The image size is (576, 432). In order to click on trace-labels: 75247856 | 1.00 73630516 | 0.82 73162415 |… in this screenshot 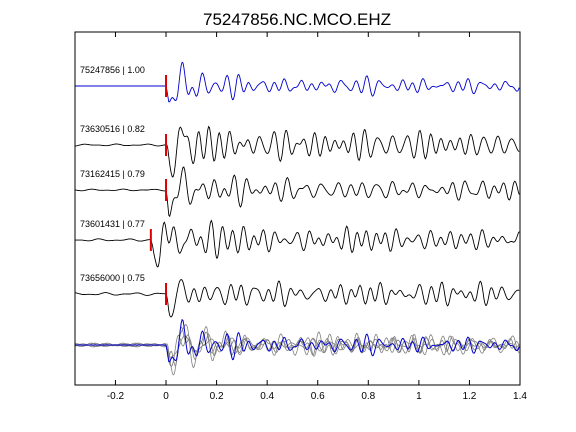, I will do `click(112, 174)`.